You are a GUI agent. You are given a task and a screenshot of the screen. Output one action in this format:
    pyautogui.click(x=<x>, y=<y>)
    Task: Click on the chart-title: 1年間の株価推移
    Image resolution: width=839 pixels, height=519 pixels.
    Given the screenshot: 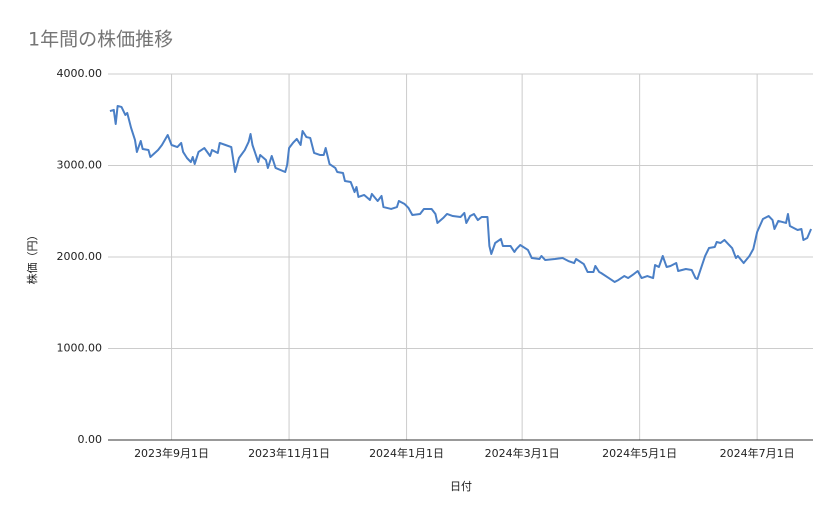 What is the action you would take?
    pyautogui.click(x=100, y=40)
    